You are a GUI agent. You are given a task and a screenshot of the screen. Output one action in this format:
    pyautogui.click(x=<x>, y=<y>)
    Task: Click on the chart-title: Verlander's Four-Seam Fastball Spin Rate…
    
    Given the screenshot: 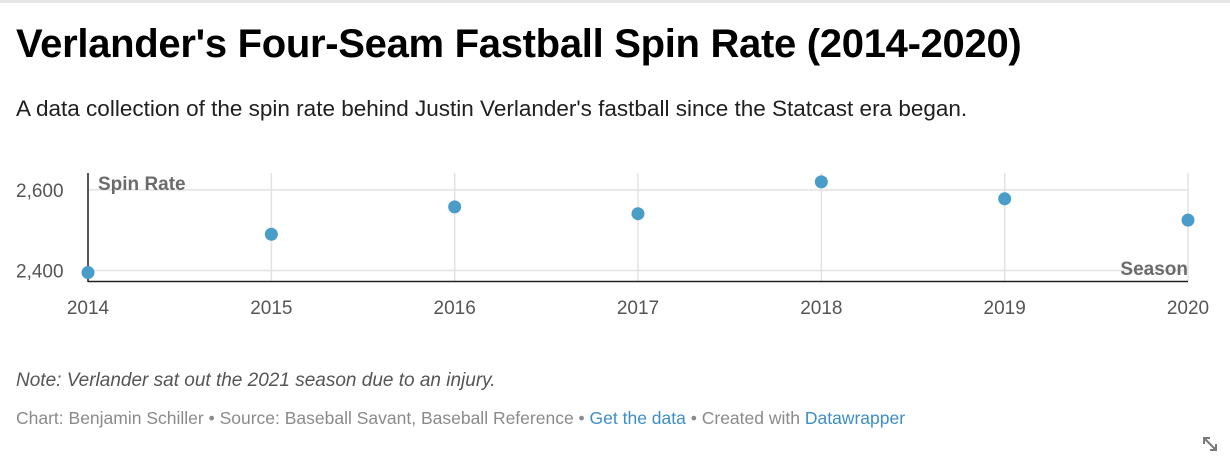 What is the action you would take?
    pyautogui.click(x=519, y=44)
    